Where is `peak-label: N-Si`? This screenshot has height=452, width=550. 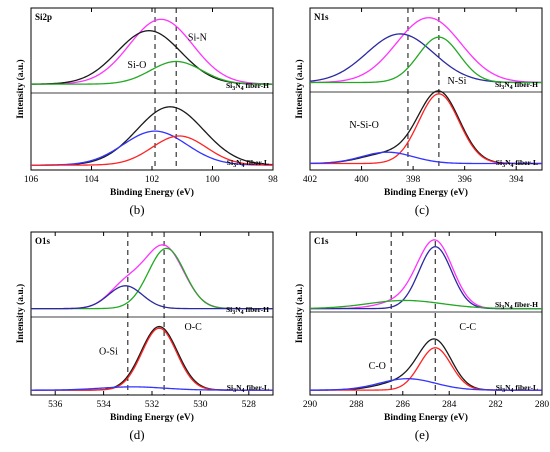
peak-label: N-Si is located at coordinates (456, 81).